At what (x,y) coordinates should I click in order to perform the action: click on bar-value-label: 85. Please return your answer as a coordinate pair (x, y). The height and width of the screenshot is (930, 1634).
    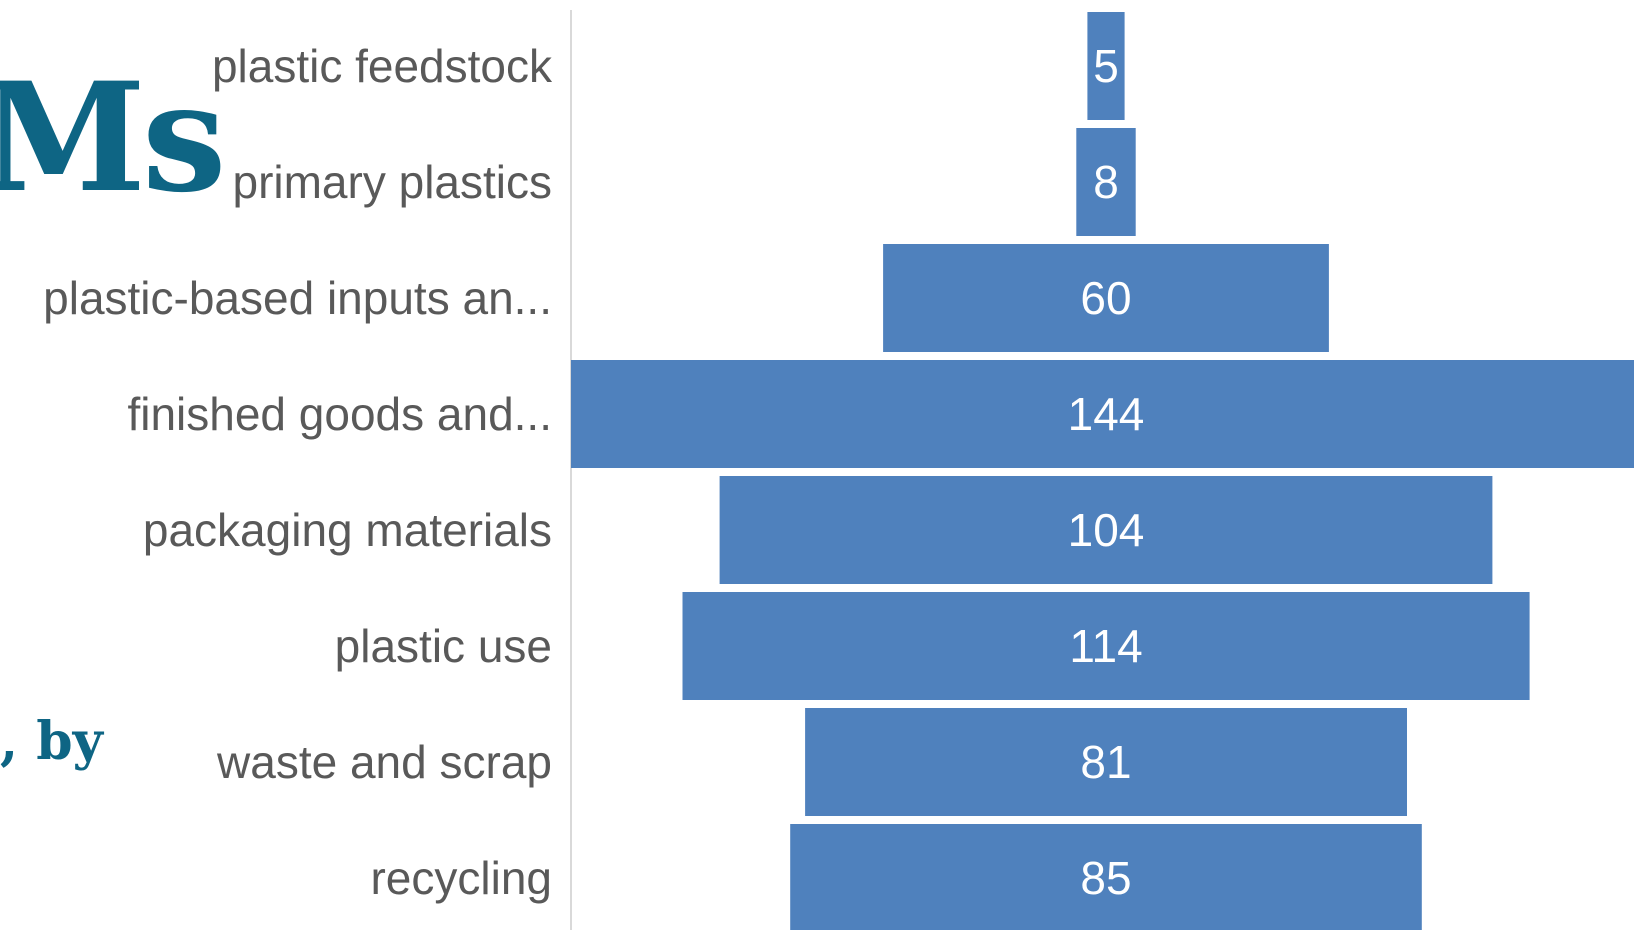
    Looking at the image, I should click on (1105, 878).